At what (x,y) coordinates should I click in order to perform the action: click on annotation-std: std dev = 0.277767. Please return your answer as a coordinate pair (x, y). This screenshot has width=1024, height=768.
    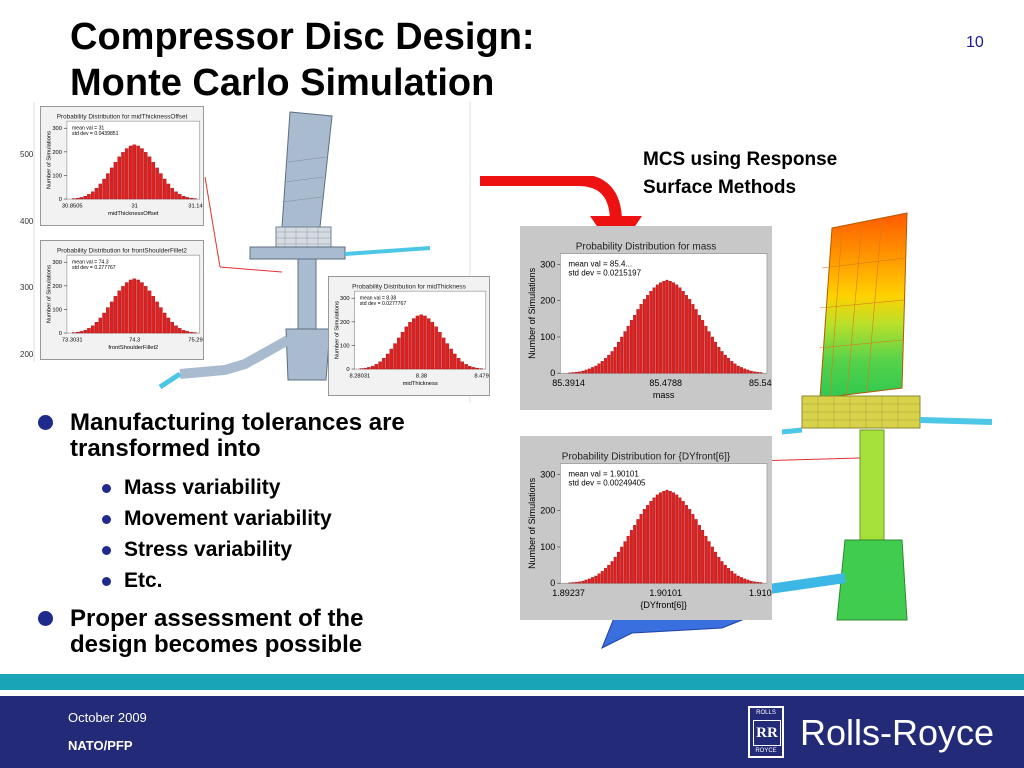
    Looking at the image, I should click on (94, 268).